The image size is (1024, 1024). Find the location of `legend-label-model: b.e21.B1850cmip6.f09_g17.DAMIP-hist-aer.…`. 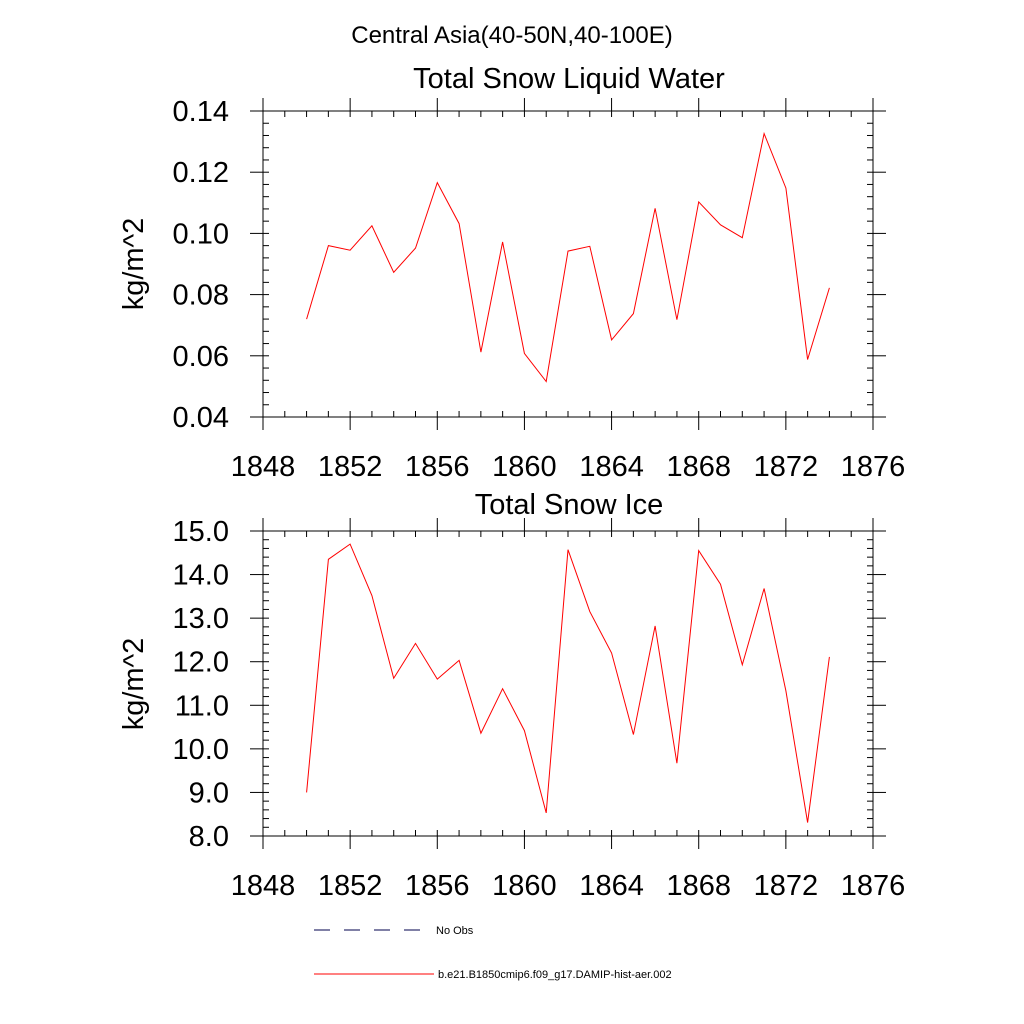

legend-label-model: b.e21.B1850cmip6.f09_g17.DAMIP-hist-aer.… is located at coordinates (555, 975).